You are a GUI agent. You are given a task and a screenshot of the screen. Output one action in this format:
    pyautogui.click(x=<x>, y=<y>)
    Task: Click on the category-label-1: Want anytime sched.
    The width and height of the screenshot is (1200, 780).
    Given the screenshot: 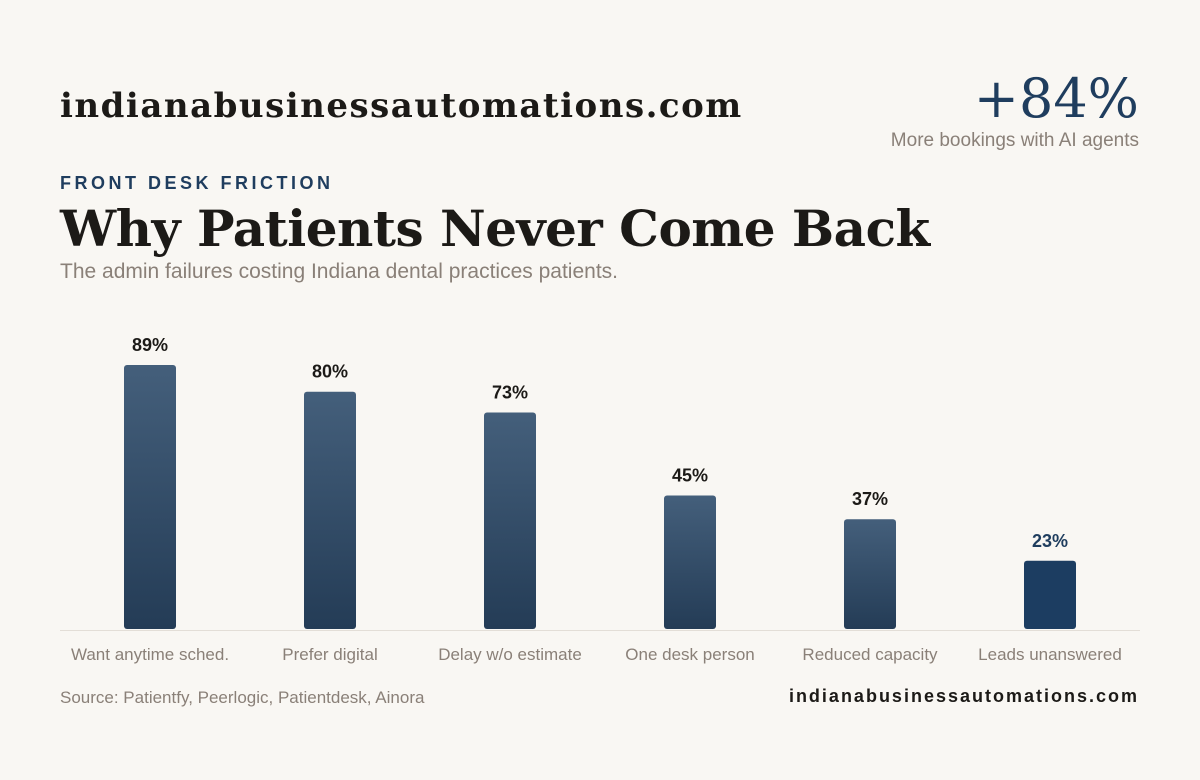 What is the action you would take?
    pyautogui.click(x=150, y=654)
    